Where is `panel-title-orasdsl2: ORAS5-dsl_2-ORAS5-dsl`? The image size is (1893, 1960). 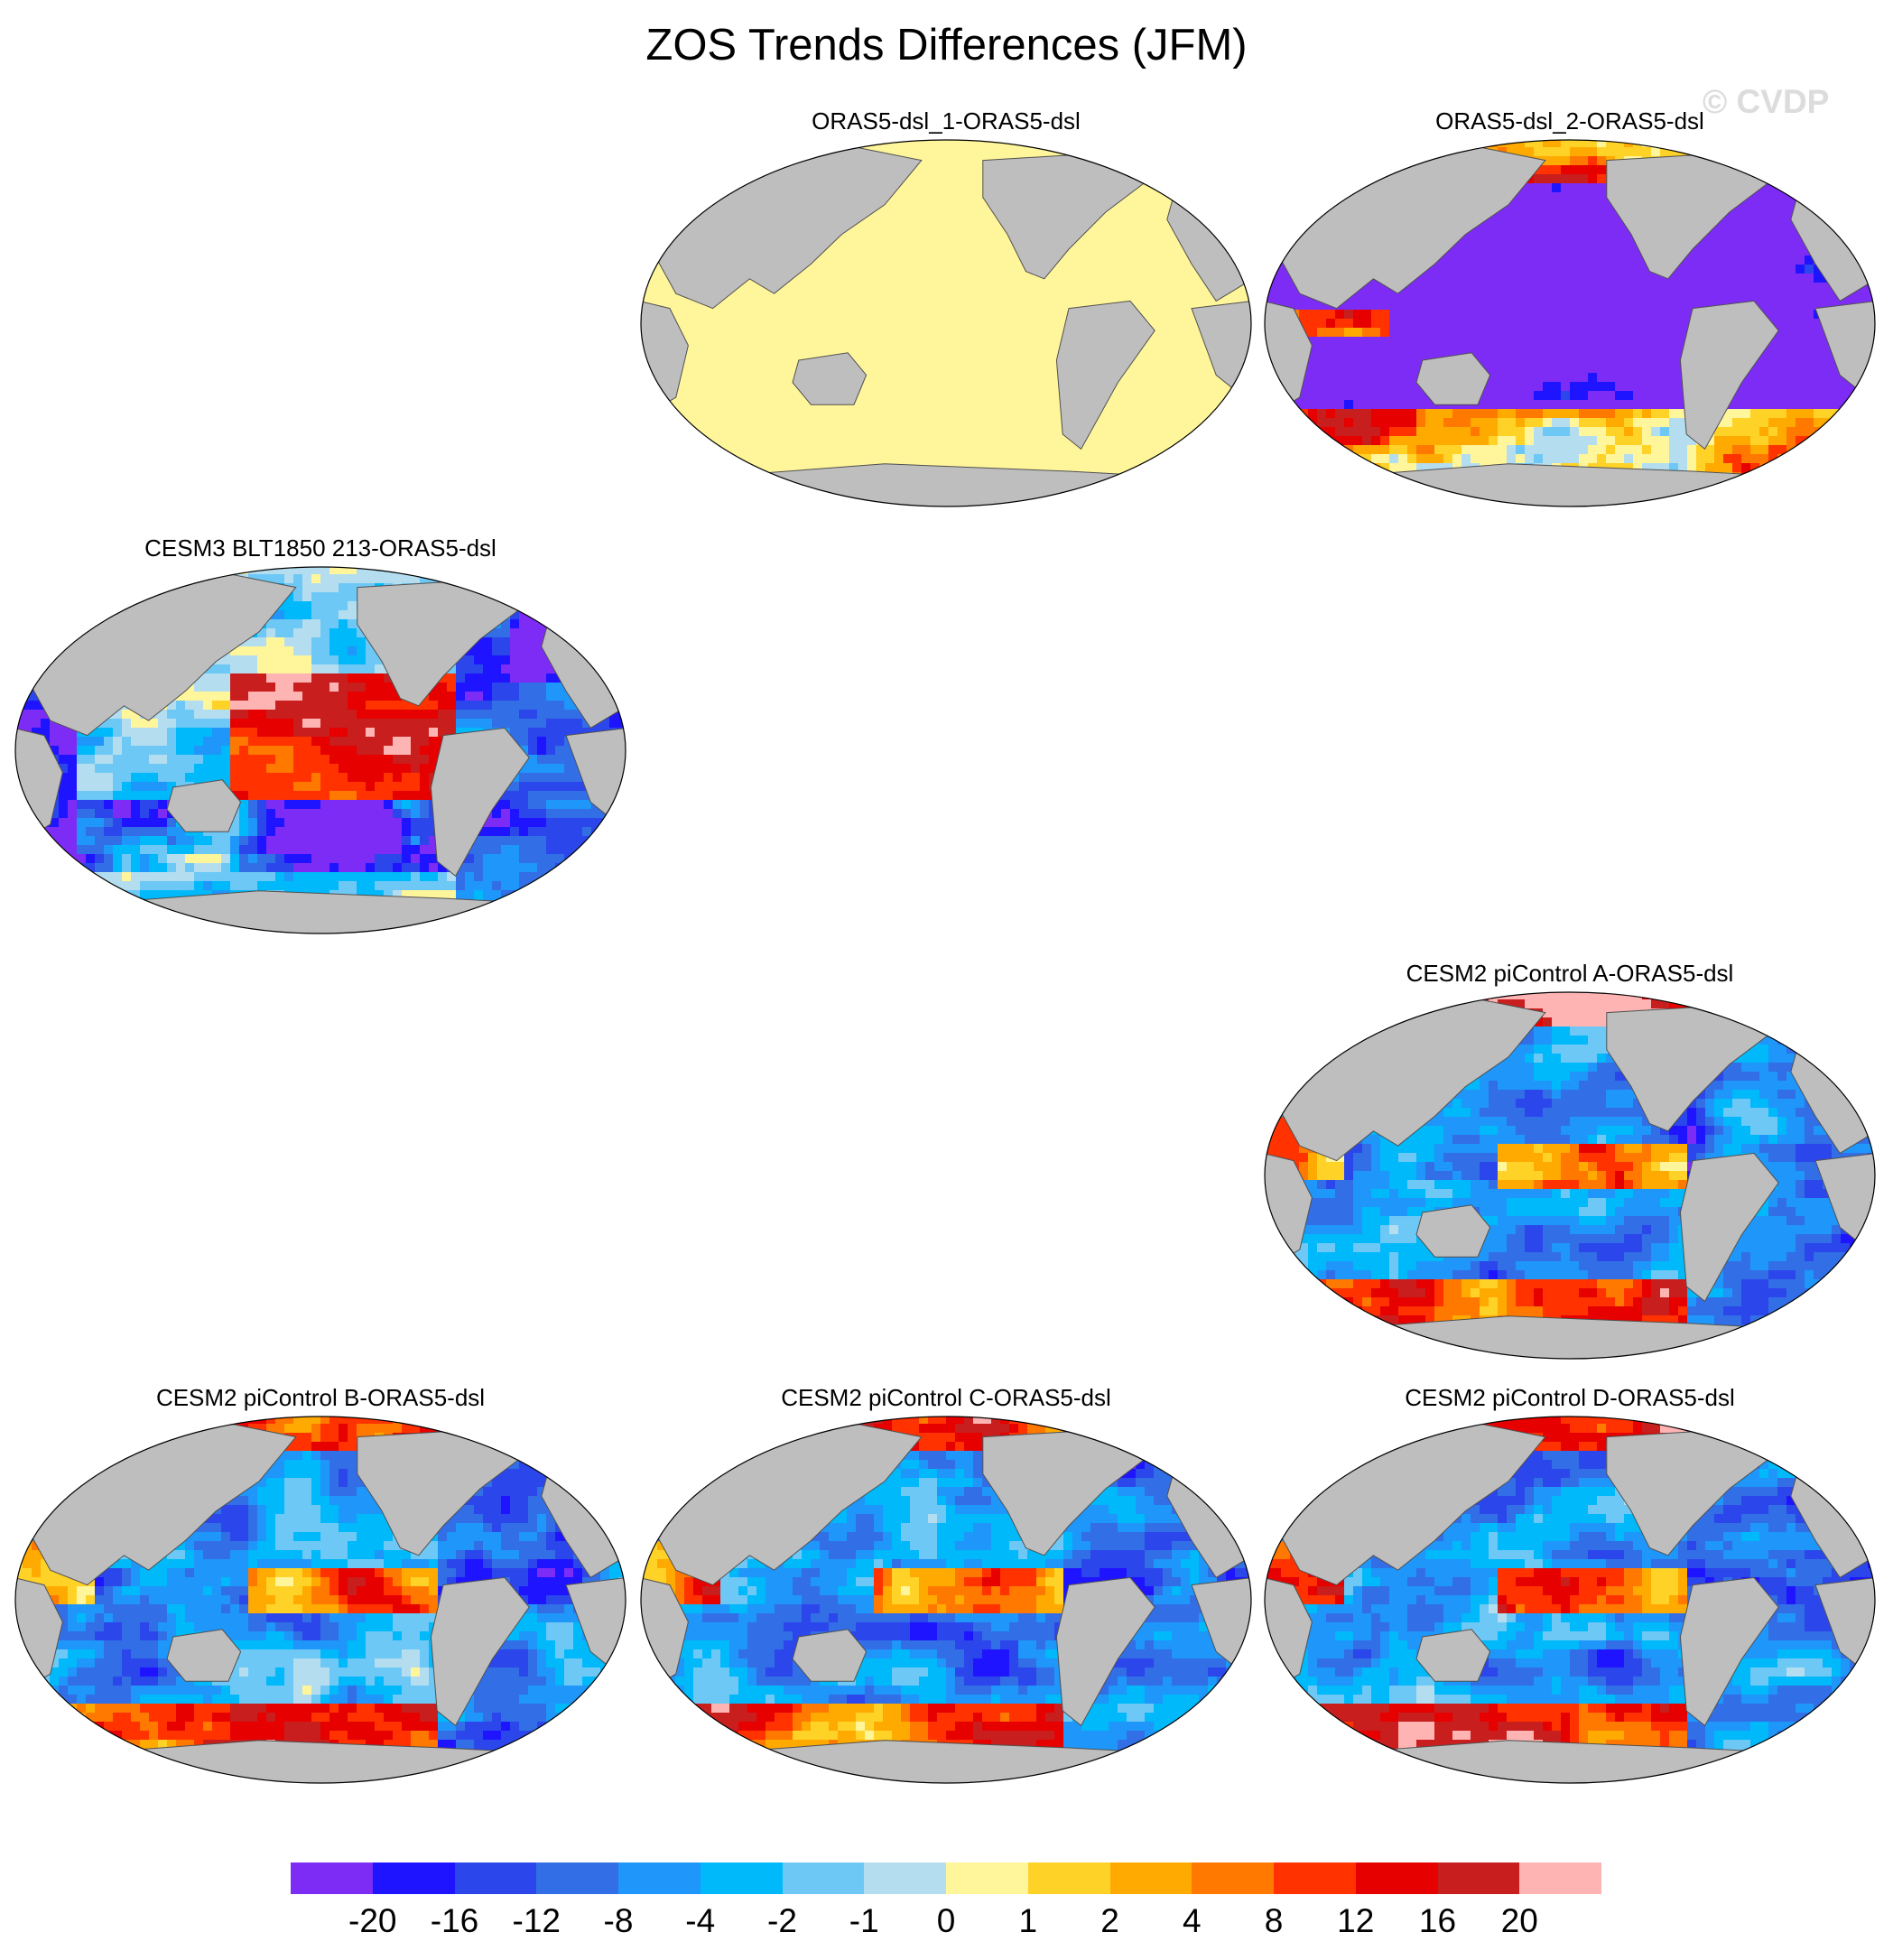 panel-title-orasdsl2: ORAS5-dsl_2-ORAS5-dsl is located at coordinates (1569, 121).